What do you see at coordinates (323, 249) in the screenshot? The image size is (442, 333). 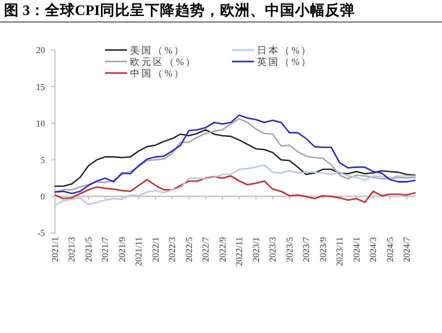 I see `x-tick-label: 2023/9` at bounding box center [323, 249].